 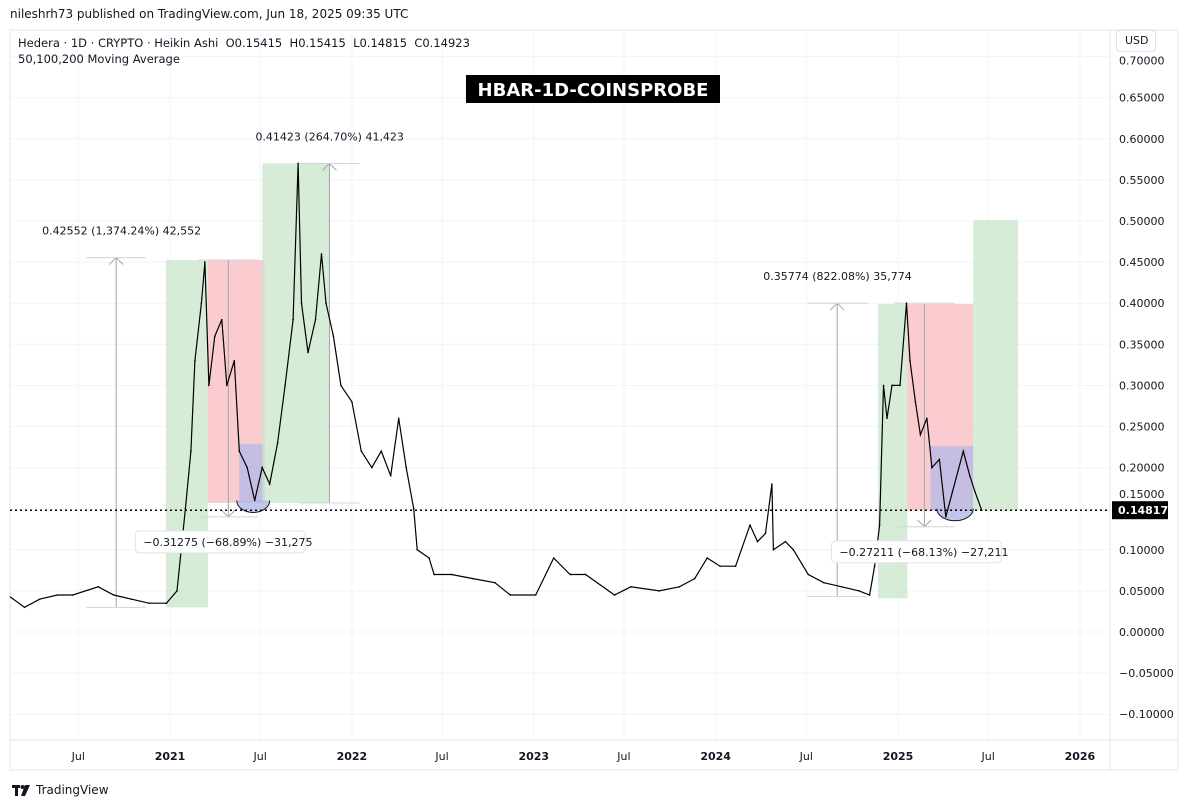 I want to click on x-tick-label: 2026, so click(x=1080, y=756).